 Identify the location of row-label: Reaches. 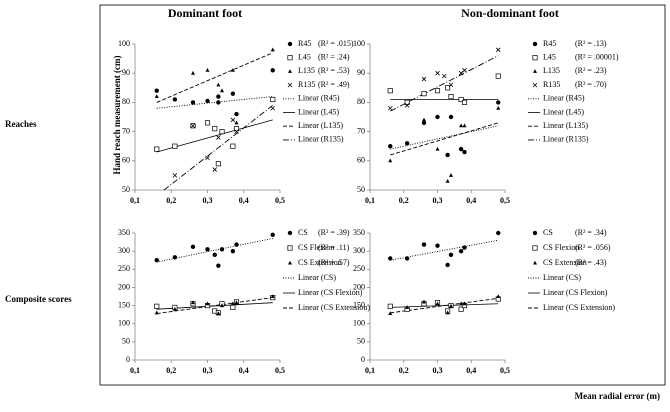
(21, 124).